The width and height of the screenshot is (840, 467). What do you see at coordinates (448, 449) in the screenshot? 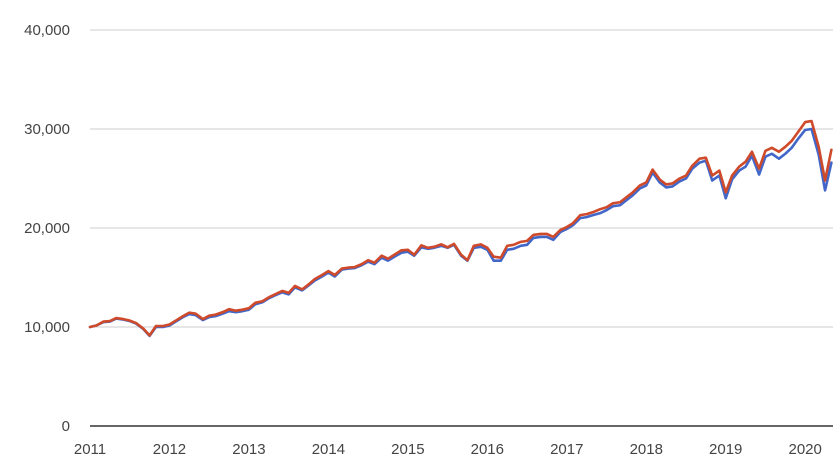
I see `x-axis-tick-labels: 2011 2012 2013 2014 2015 2016 2017 2018 2019 2020` at bounding box center [448, 449].